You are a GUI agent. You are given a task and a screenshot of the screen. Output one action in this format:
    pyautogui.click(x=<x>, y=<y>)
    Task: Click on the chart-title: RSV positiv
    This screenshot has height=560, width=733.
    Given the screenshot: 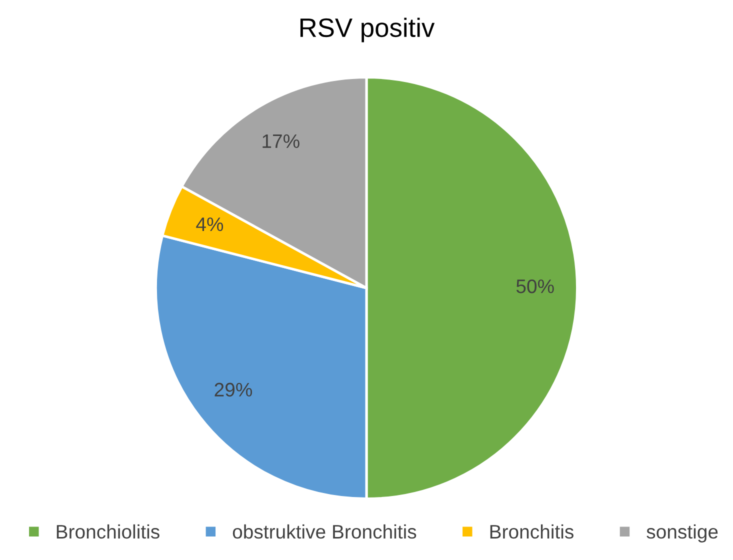 What is the action you would take?
    pyautogui.click(x=367, y=30)
    